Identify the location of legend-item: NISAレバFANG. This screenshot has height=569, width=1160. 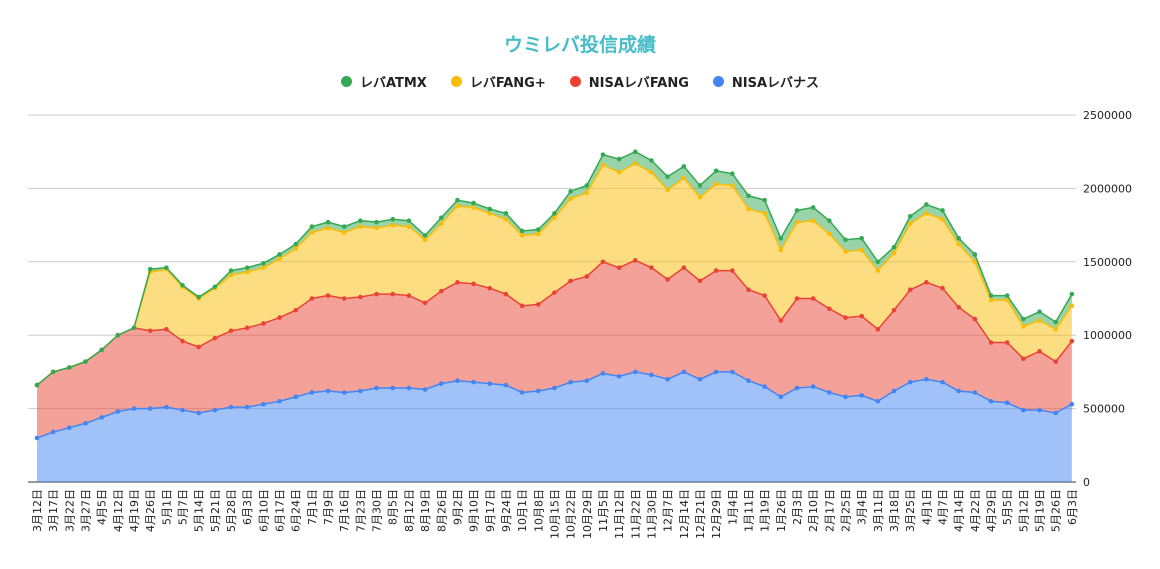
(629, 81).